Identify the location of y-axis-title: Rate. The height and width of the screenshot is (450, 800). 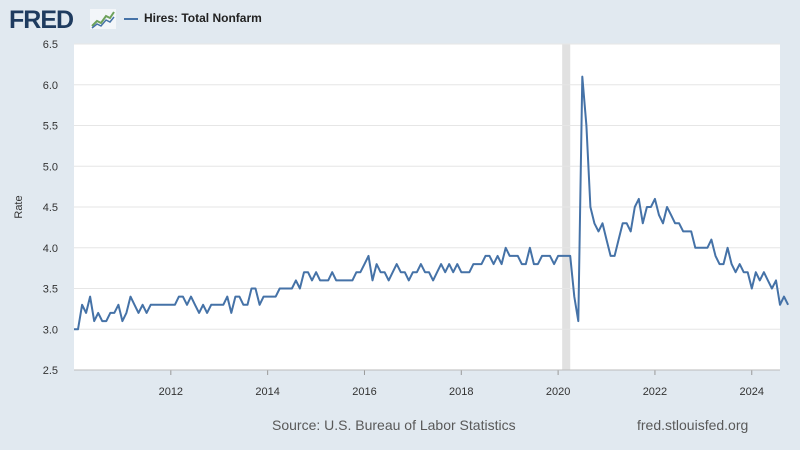
(19, 206).